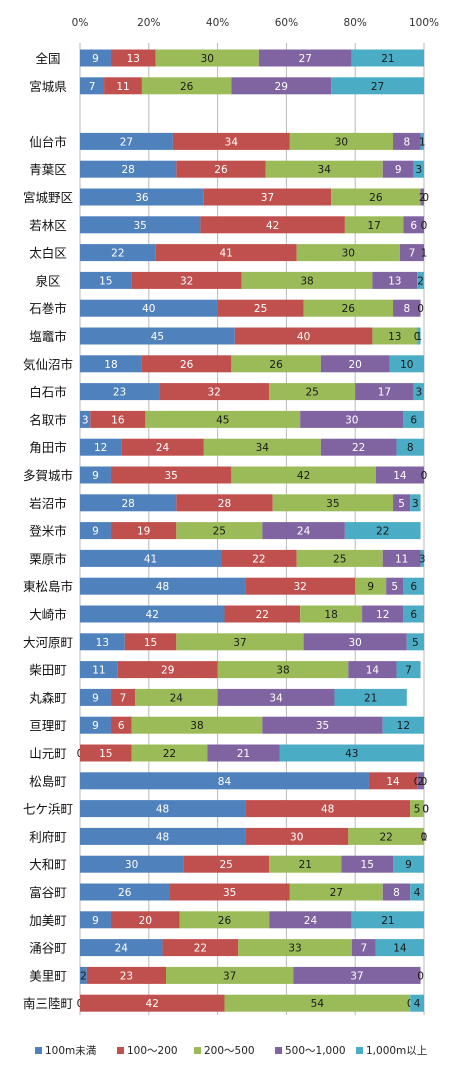 The image size is (455, 1079). Describe the element at coordinates (177, 698) in the screenshot. I see `data-label: 24` at that location.